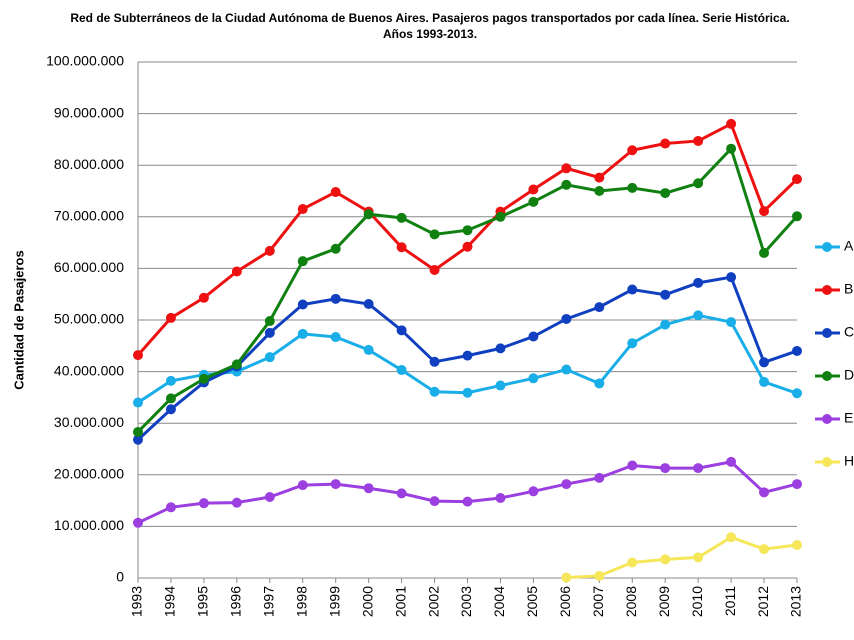 The width and height of the screenshot is (854, 640). Describe the element at coordinates (664, 601) in the screenshot. I see `x-tick-label: 2009` at that location.